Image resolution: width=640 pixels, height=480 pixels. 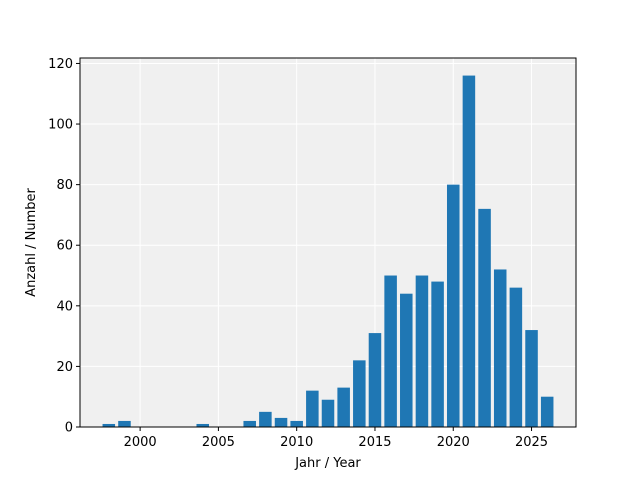 What do you see at coordinates (64, 306) in the screenshot?
I see `y-tick-label: 40` at bounding box center [64, 306].